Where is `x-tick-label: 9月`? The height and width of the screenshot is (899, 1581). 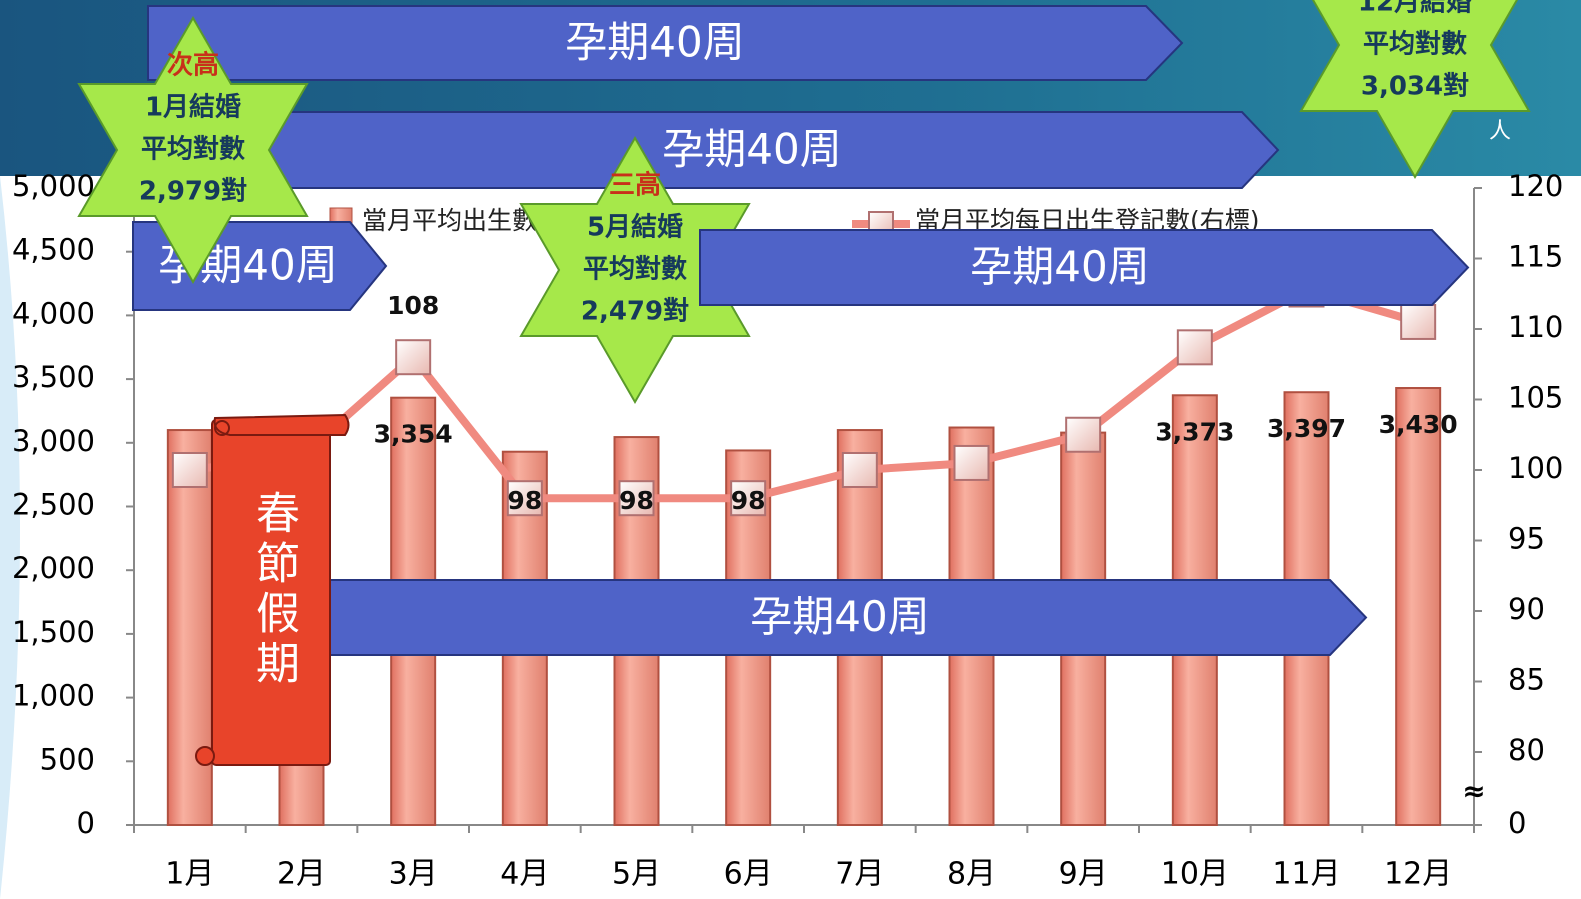 x-tick-label: 9月 is located at coordinates (1083, 874).